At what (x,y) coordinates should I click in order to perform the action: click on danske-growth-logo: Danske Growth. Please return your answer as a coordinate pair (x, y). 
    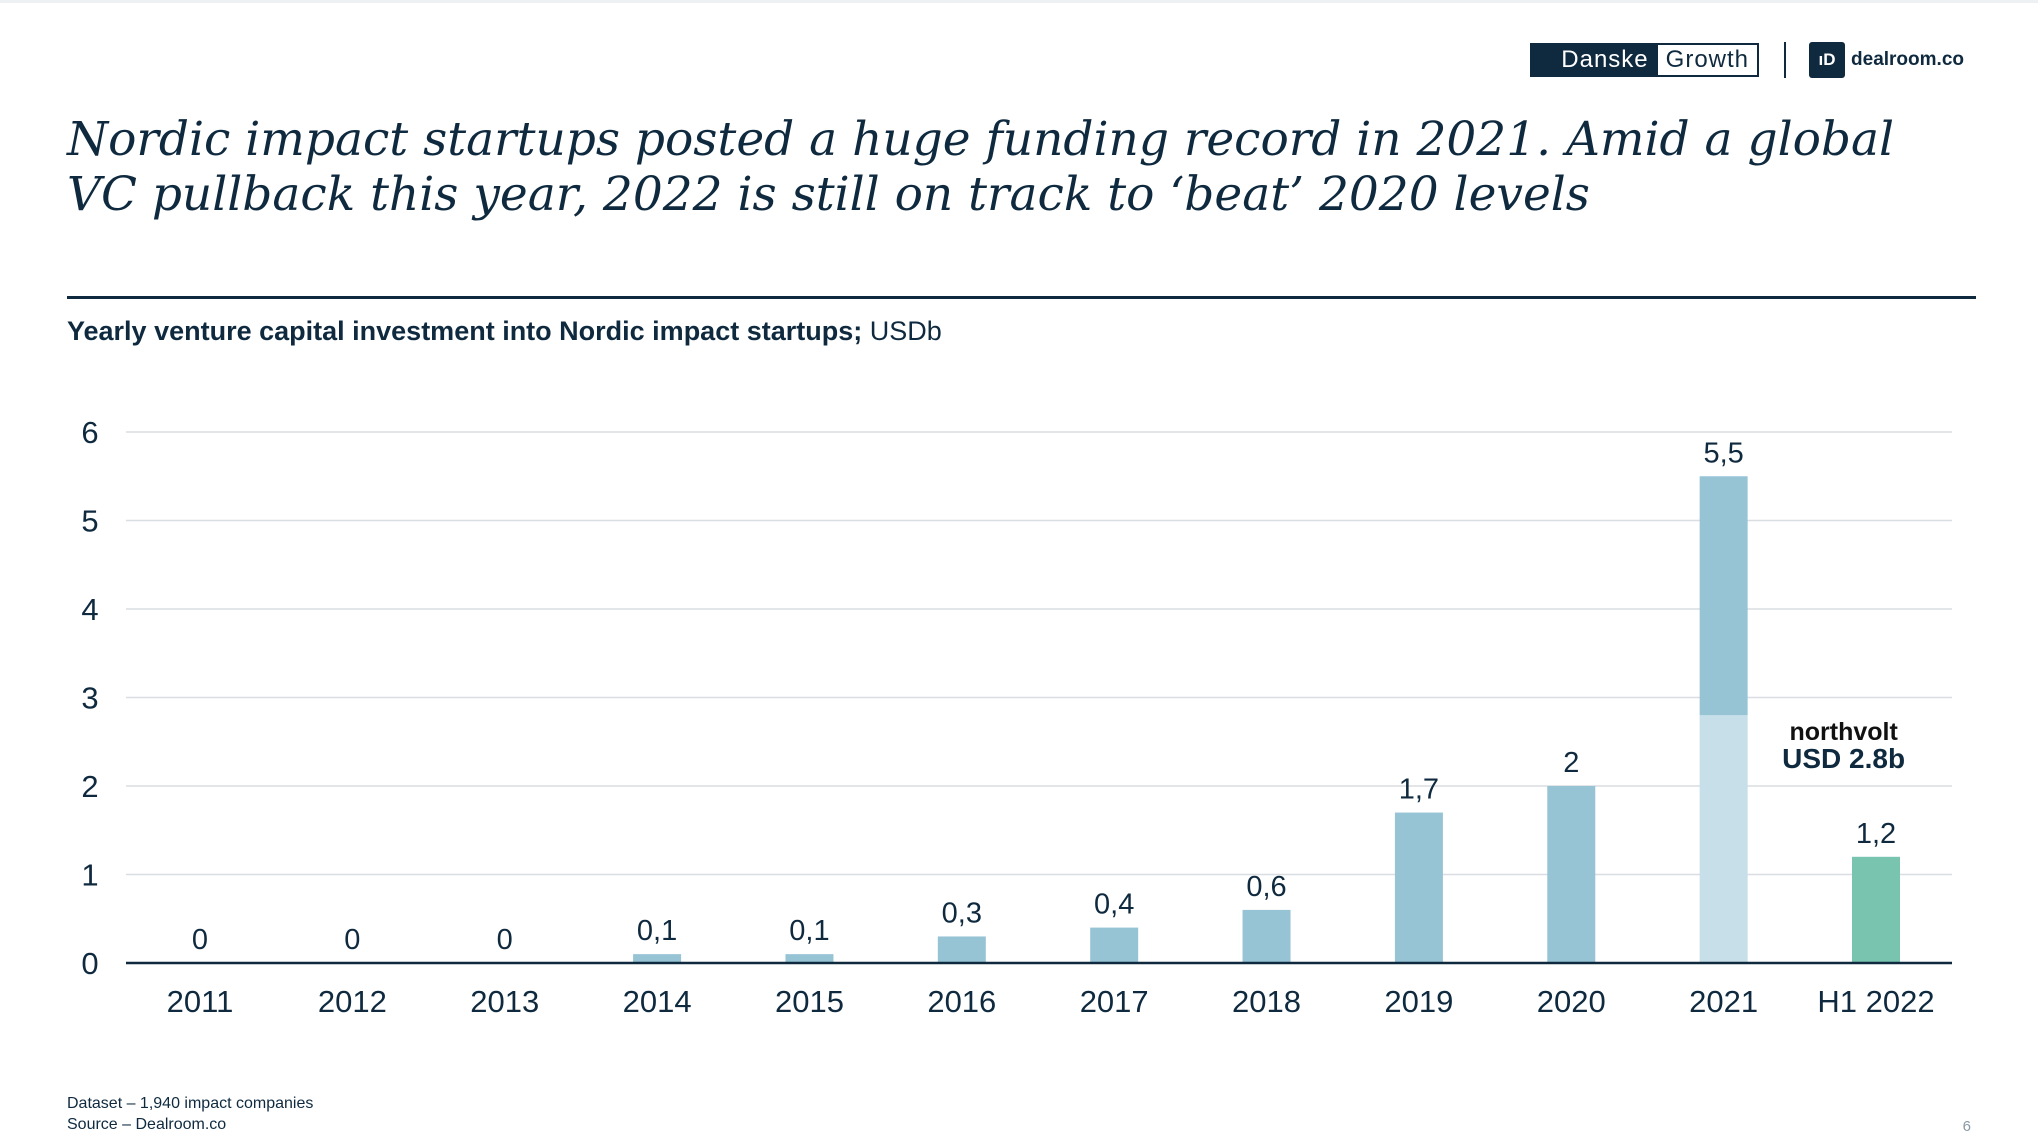
    Looking at the image, I should click on (1645, 60).